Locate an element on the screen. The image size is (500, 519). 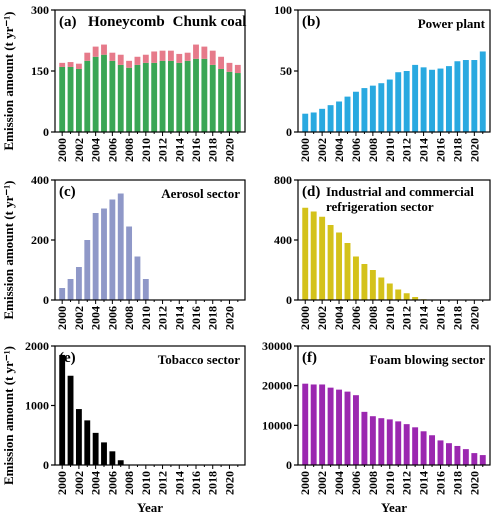
y-tick-label: 400 is located at coordinates (283, 240).